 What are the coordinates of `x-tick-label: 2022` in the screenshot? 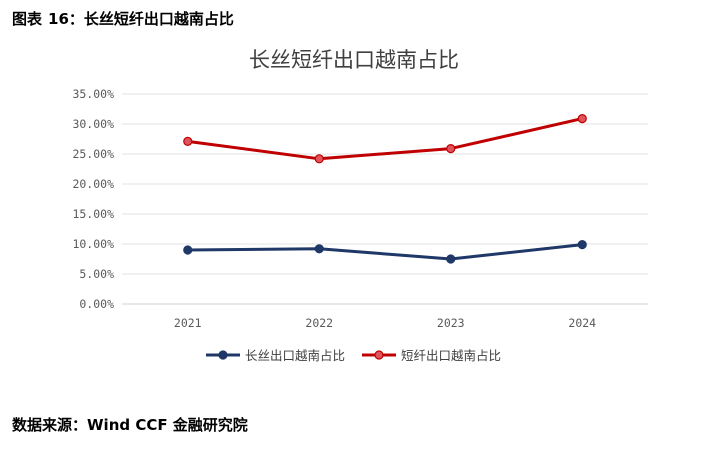 It's located at (319, 323).